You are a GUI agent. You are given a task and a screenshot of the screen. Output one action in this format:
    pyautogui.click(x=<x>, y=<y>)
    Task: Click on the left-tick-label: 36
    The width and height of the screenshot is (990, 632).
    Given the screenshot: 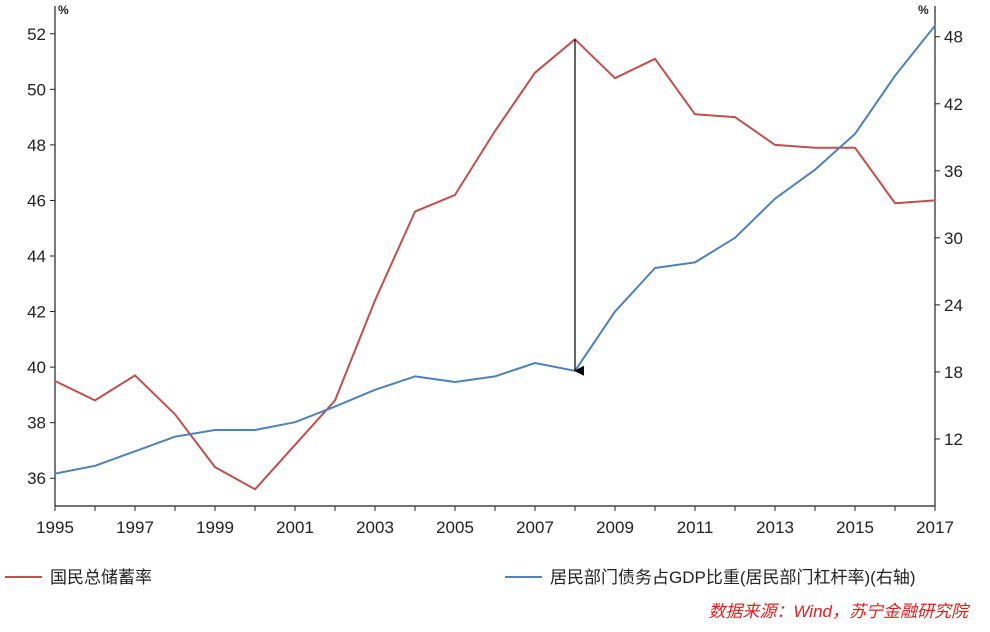 What is the action you would take?
    pyautogui.click(x=36, y=478)
    